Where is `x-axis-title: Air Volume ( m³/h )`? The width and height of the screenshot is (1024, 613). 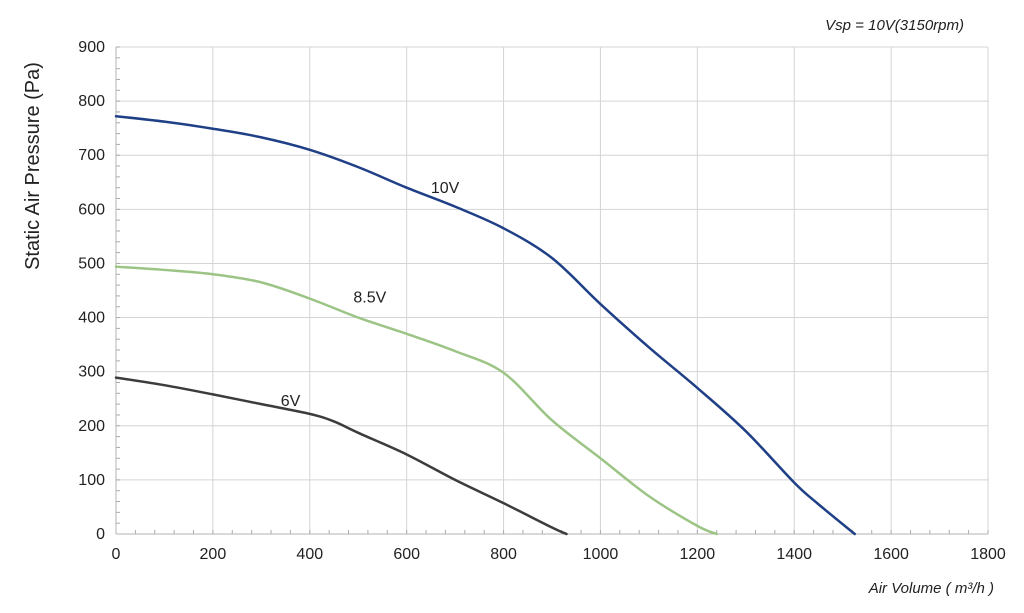
x-axis-title: Air Volume ( m³/h ) is located at coordinates (931, 588).